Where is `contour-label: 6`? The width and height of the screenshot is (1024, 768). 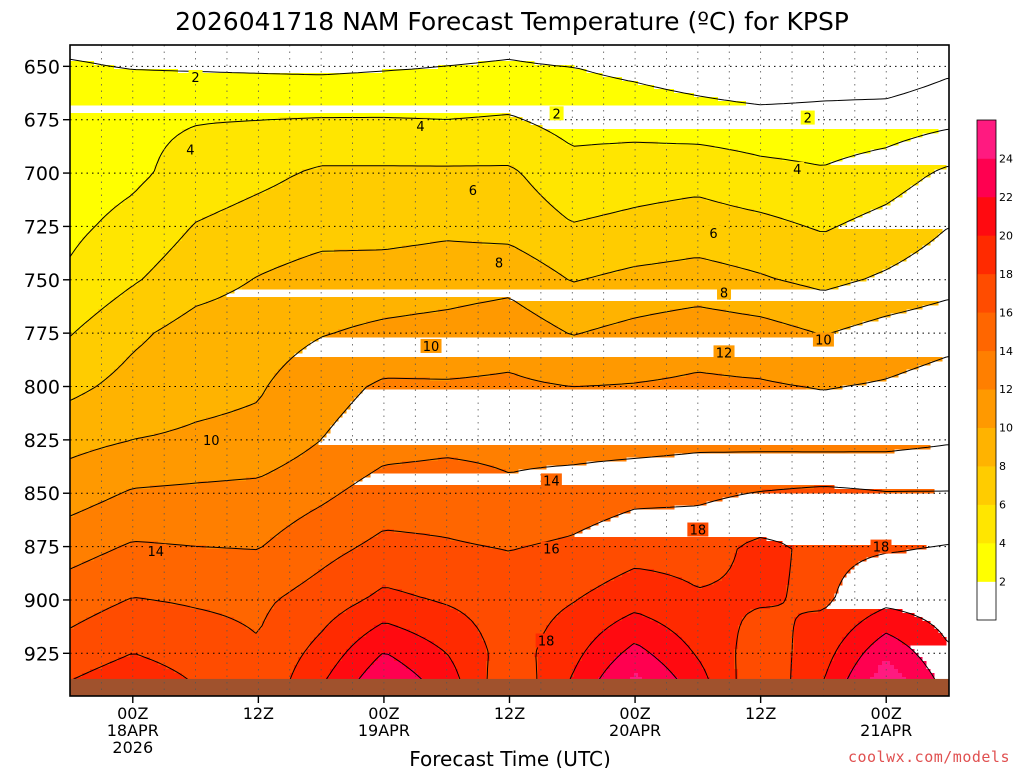
contour-label: 6 is located at coordinates (473, 191).